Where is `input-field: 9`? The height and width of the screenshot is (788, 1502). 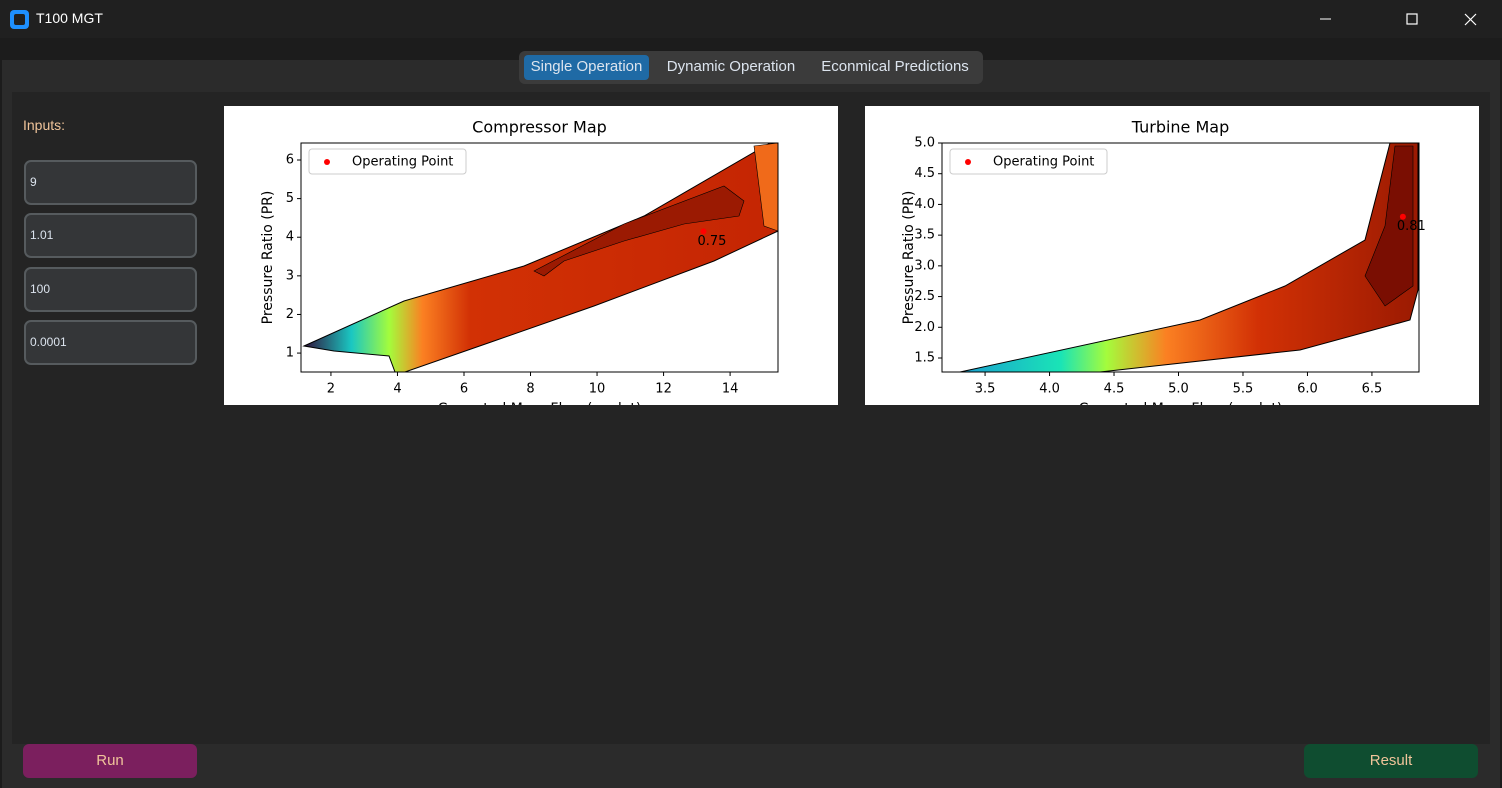 input-field: 9 is located at coordinates (110, 182).